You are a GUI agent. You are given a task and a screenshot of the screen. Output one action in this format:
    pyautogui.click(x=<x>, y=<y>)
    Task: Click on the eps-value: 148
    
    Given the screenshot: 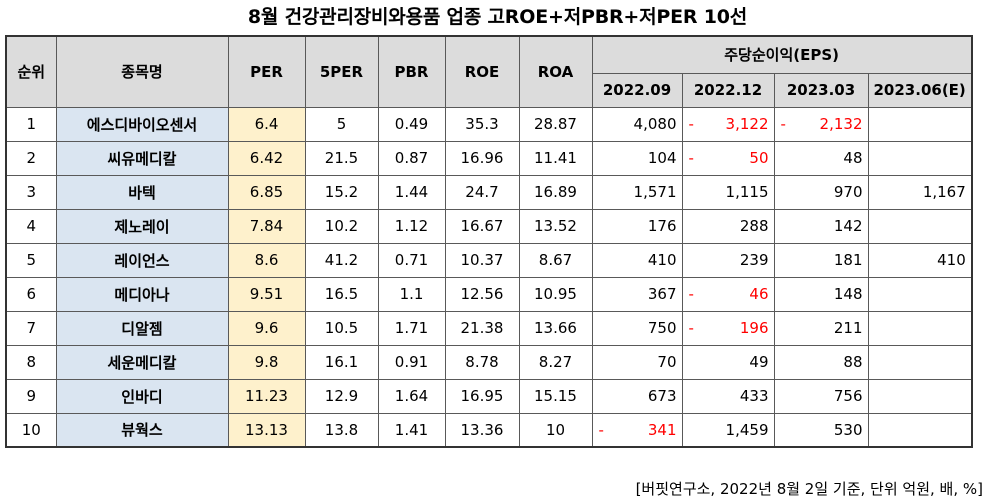 What is the action you would take?
    pyautogui.click(x=848, y=294)
    